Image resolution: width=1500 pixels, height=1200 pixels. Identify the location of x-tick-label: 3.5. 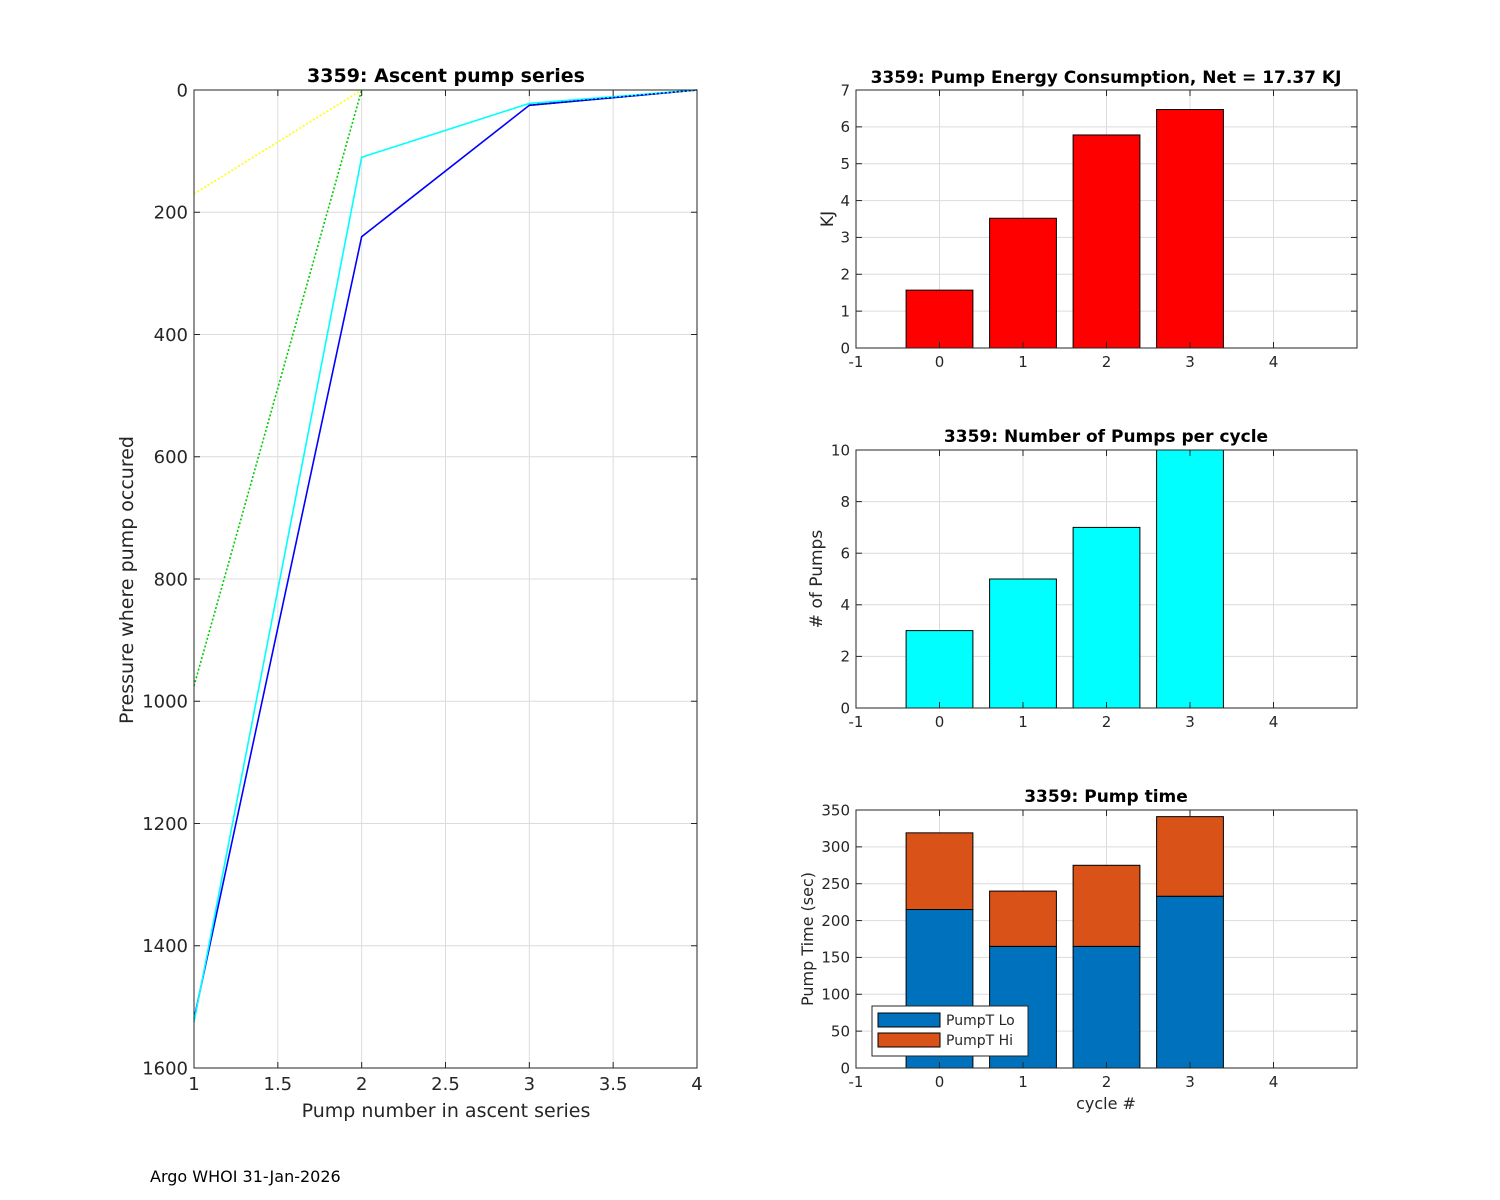
(613, 1084).